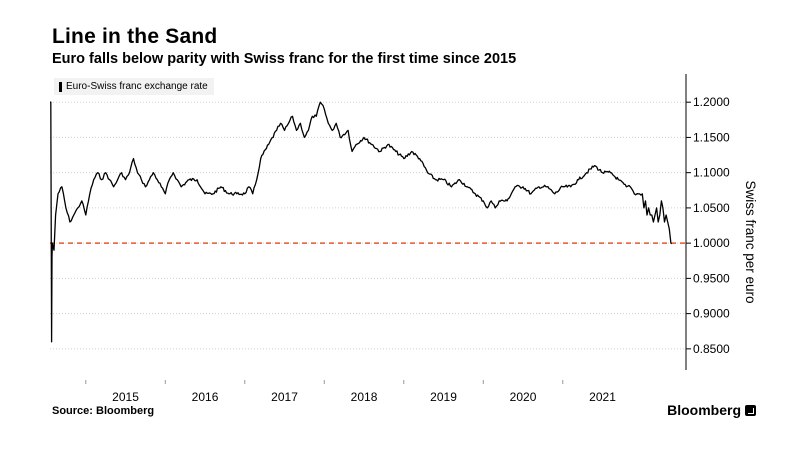 This screenshot has width=808, height=459. What do you see at coordinates (103, 411) in the screenshot?
I see `source-note: Source: Bloomberg` at bounding box center [103, 411].